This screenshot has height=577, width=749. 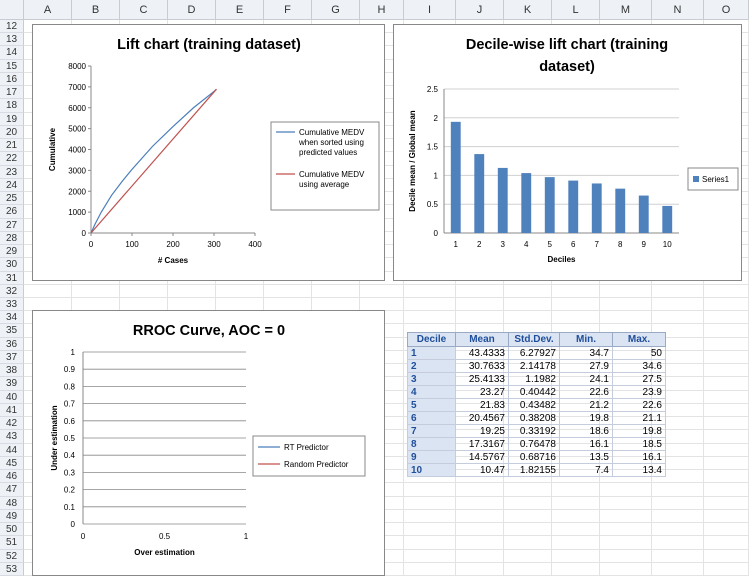 I want to click on row-header-35: 35, so click(x=12, y=331).